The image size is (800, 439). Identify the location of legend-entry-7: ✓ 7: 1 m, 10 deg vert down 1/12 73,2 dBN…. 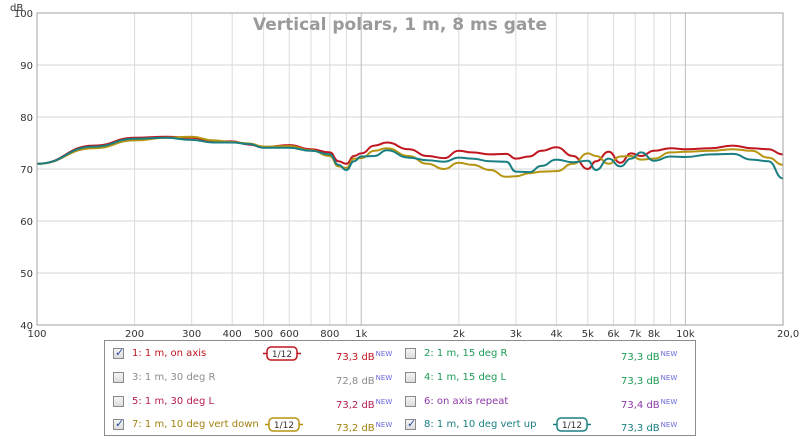
(258, 425).